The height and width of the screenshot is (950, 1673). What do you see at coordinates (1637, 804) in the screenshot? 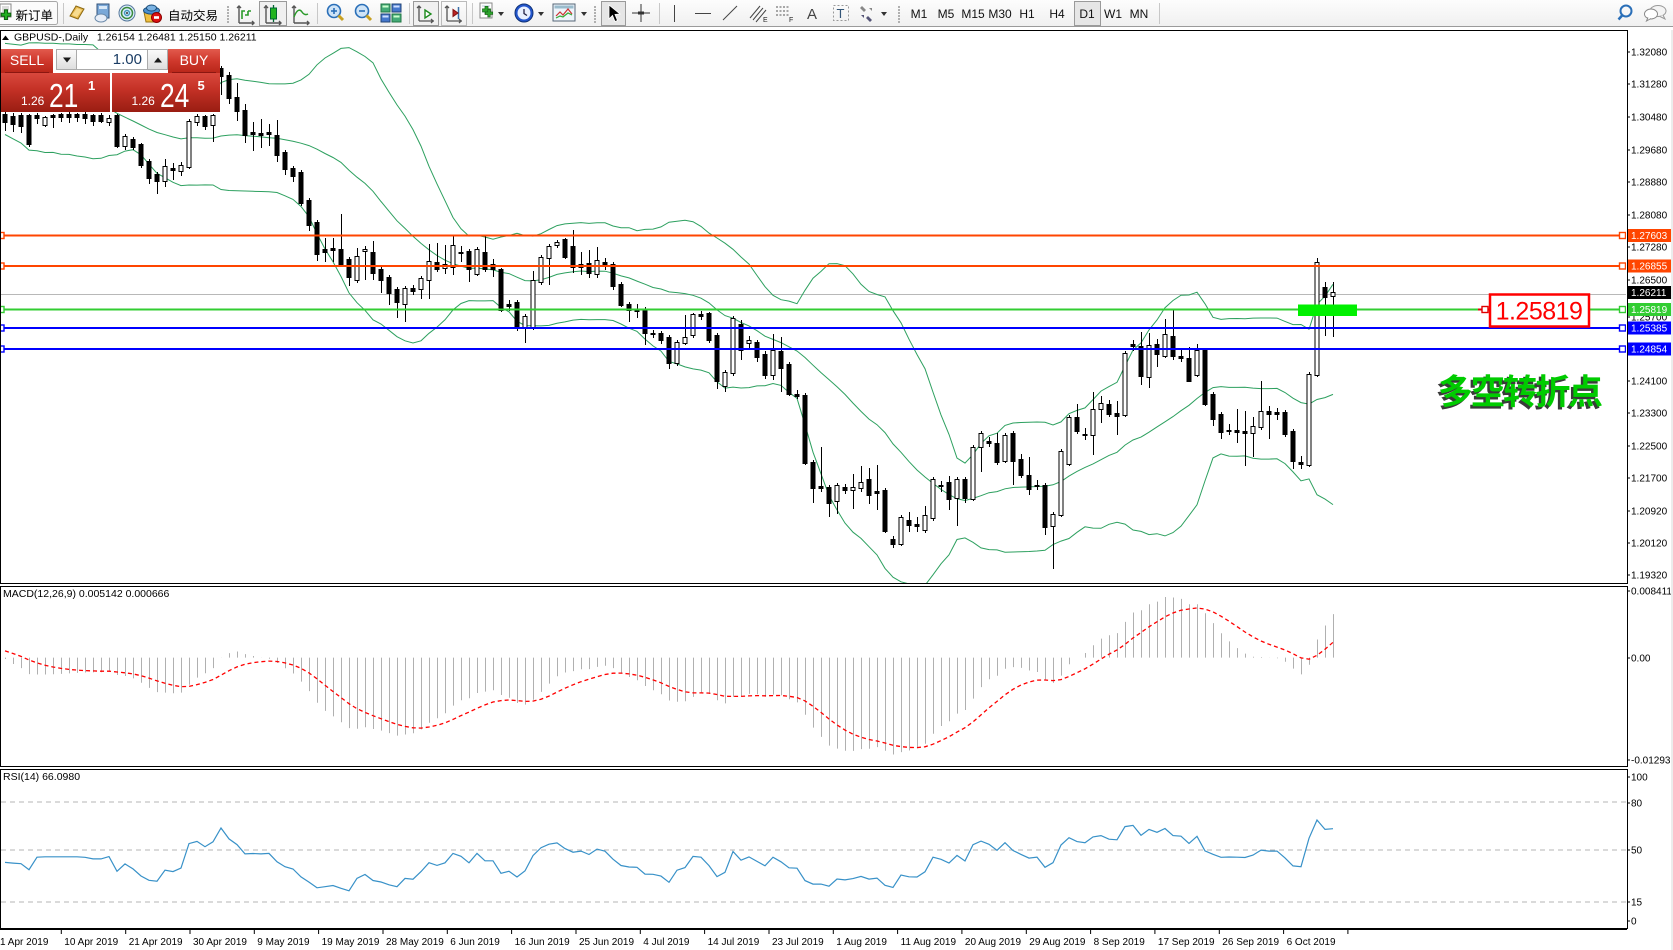
I see `svg-text: 80` at bounding box center [1637, 804].